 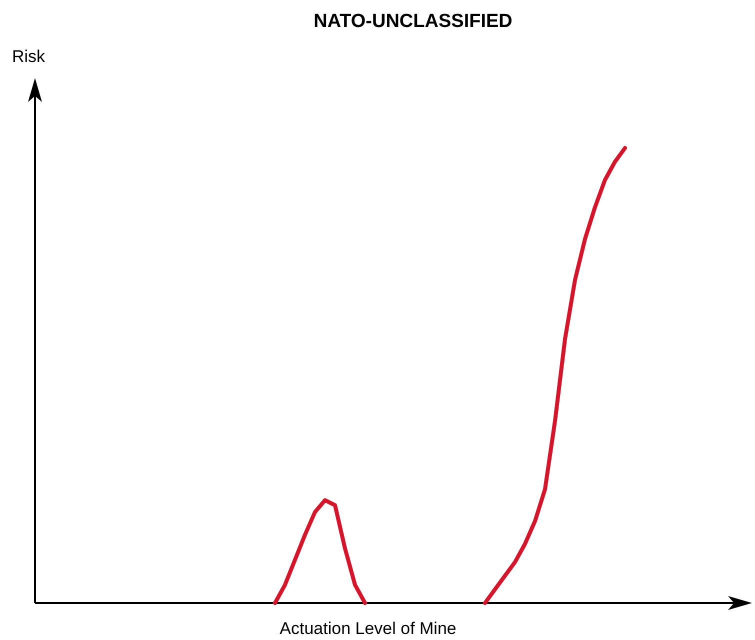 What do you see at coordinates (368, 628) in the screenshot?
I see `x-axis-title: Actuation Level of Mine` at bounding box center [368, 628].